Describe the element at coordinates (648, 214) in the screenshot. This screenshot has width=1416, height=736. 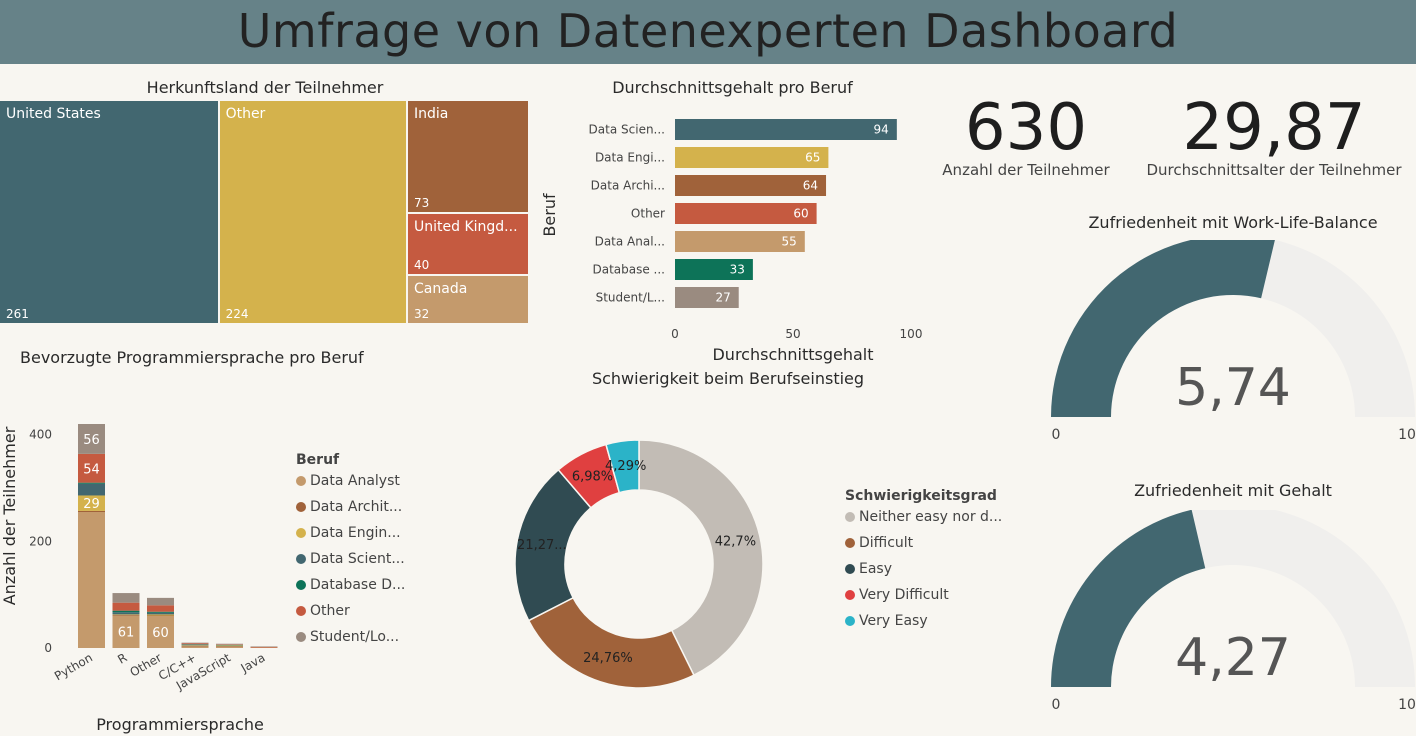
I see `salary-category-label: Other` at that location.